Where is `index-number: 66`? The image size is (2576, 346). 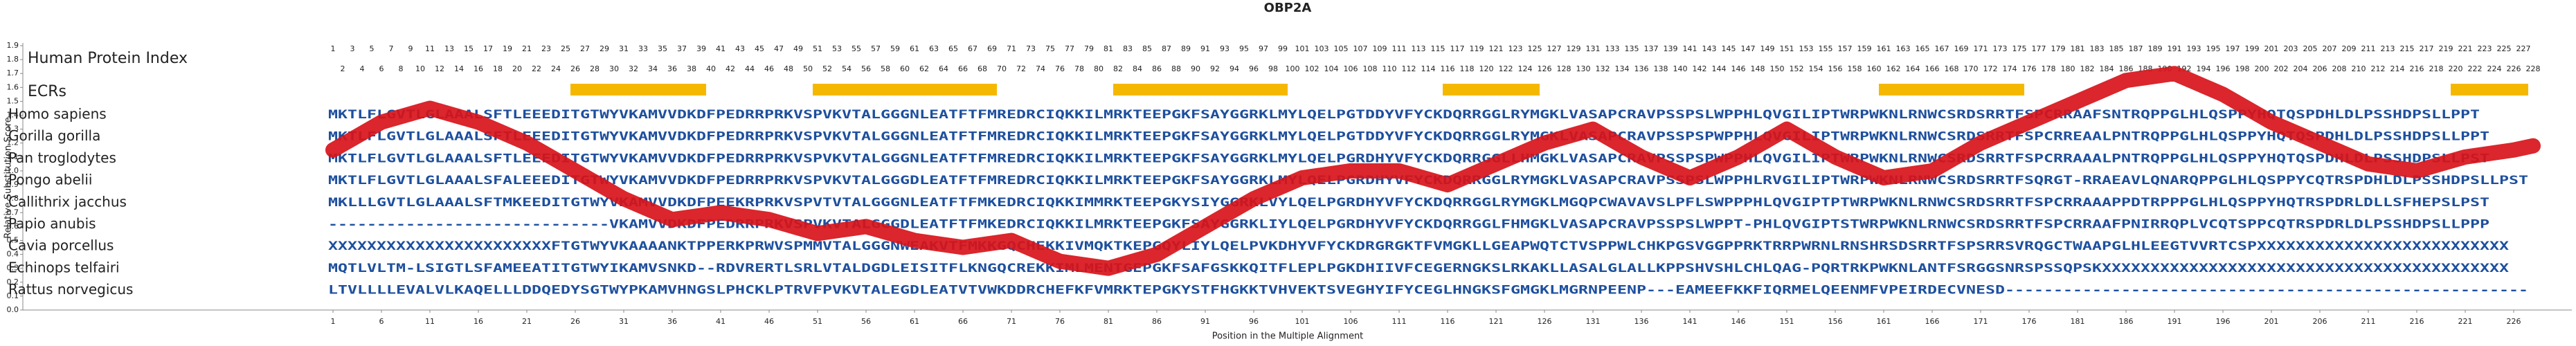 index-number: 66 is located at coordinates (963, 68).